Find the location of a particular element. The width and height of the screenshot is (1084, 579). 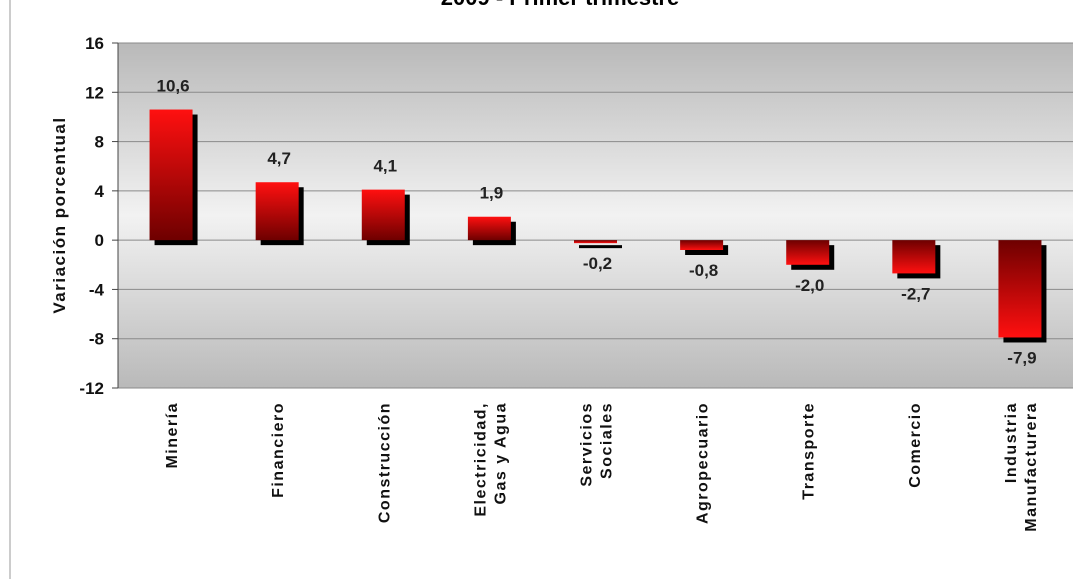

category-label: Electricidad, Gas y Agua is located at coordinates (490, 459).